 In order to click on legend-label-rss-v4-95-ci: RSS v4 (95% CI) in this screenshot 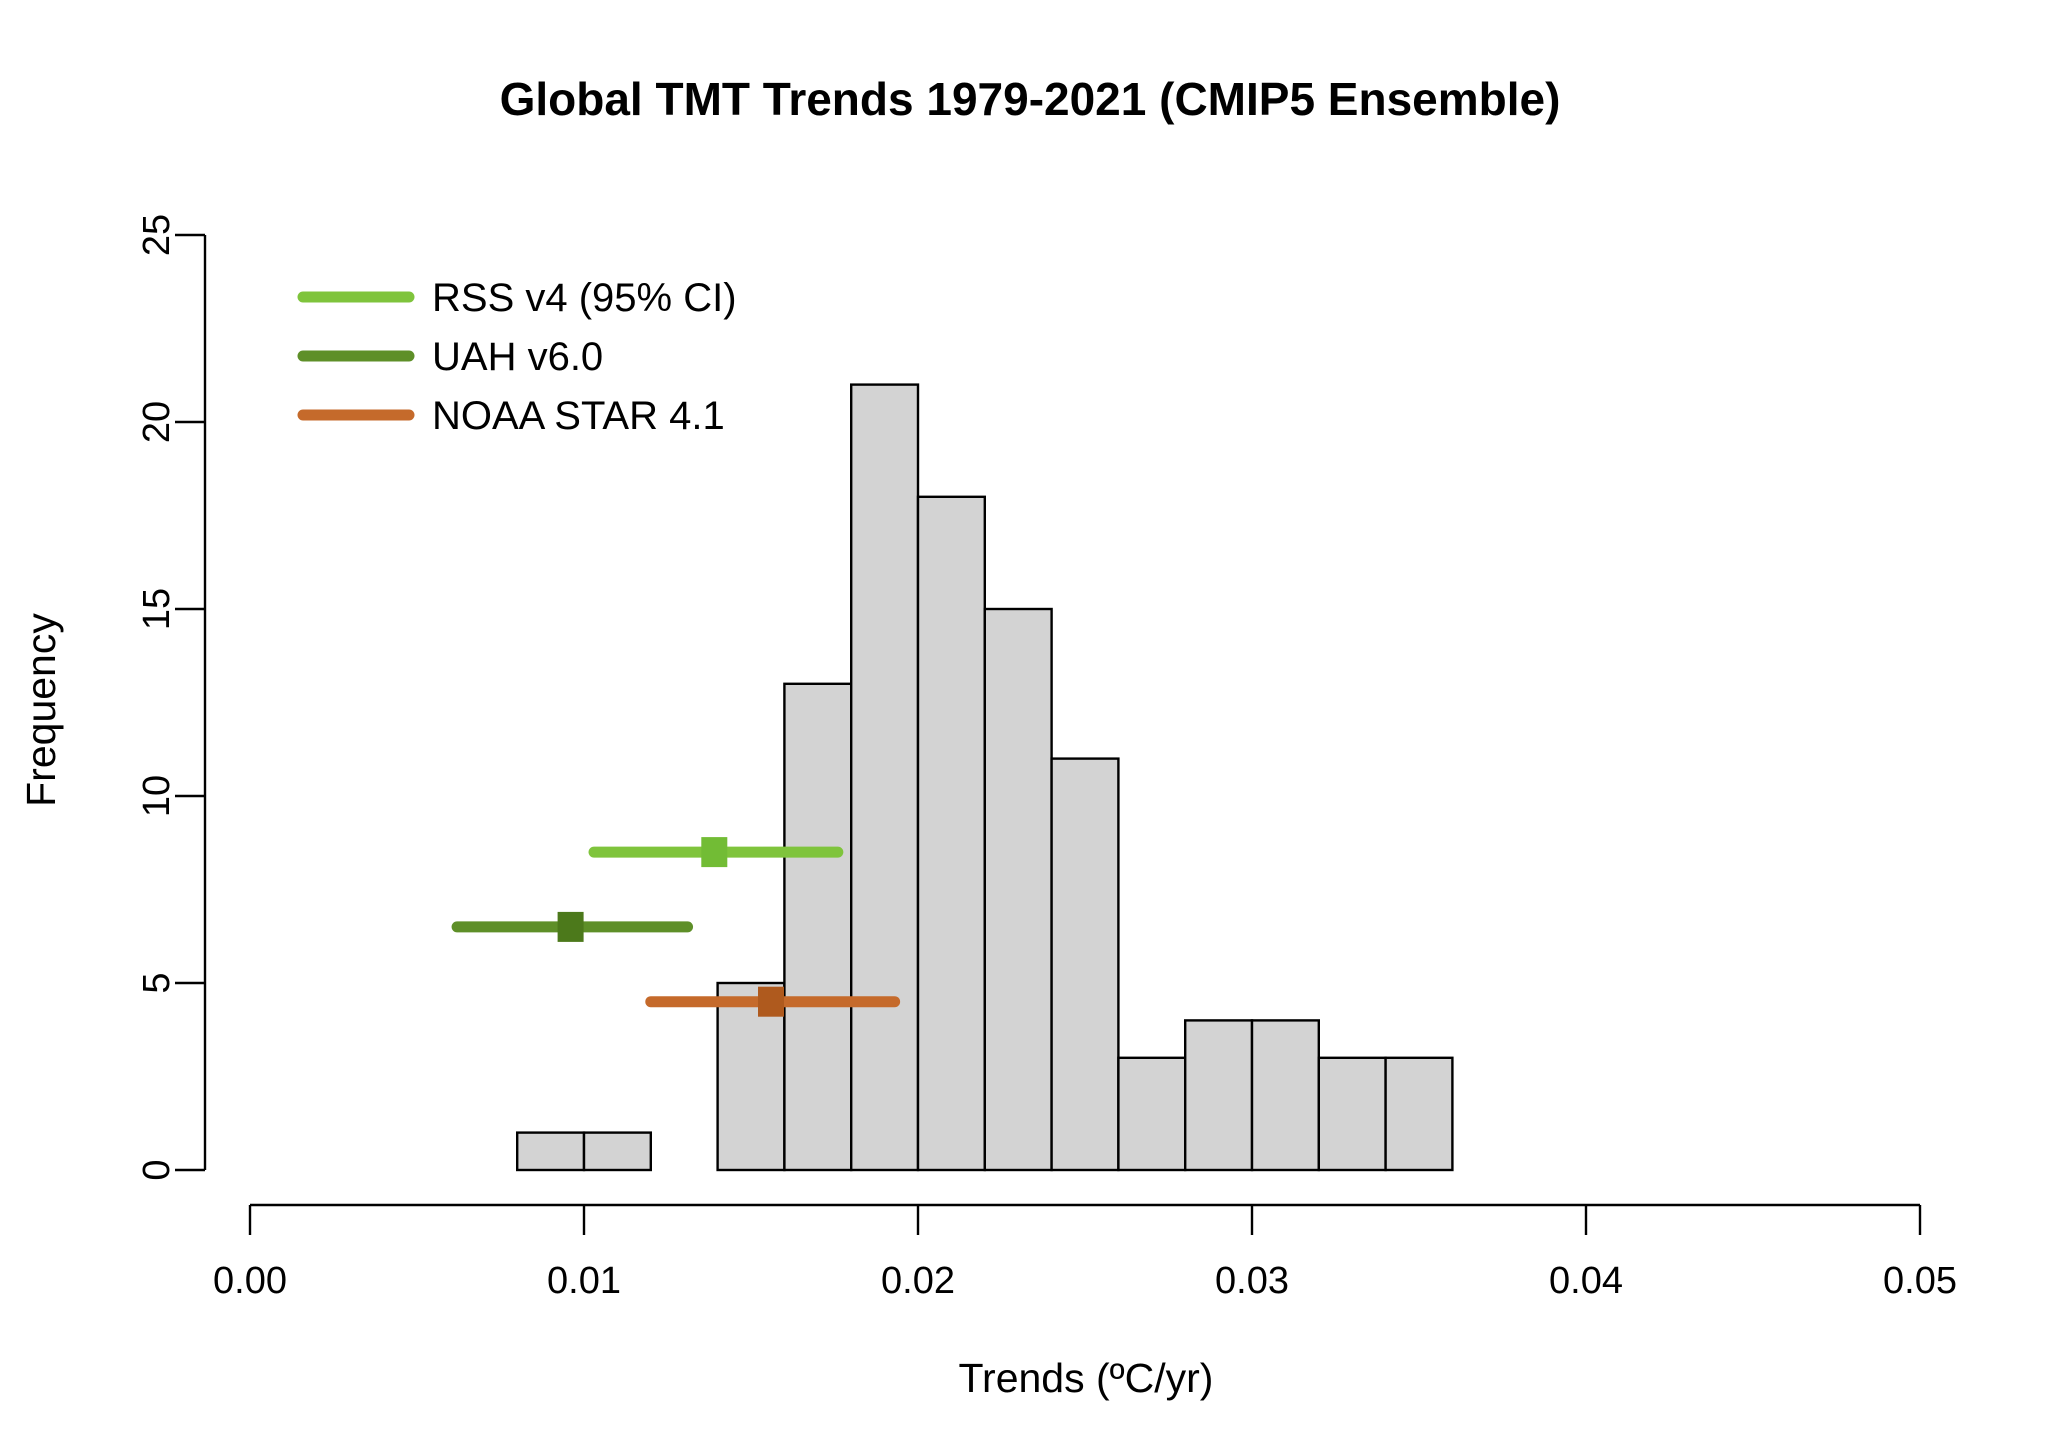, I will do `click(584, 298)`.